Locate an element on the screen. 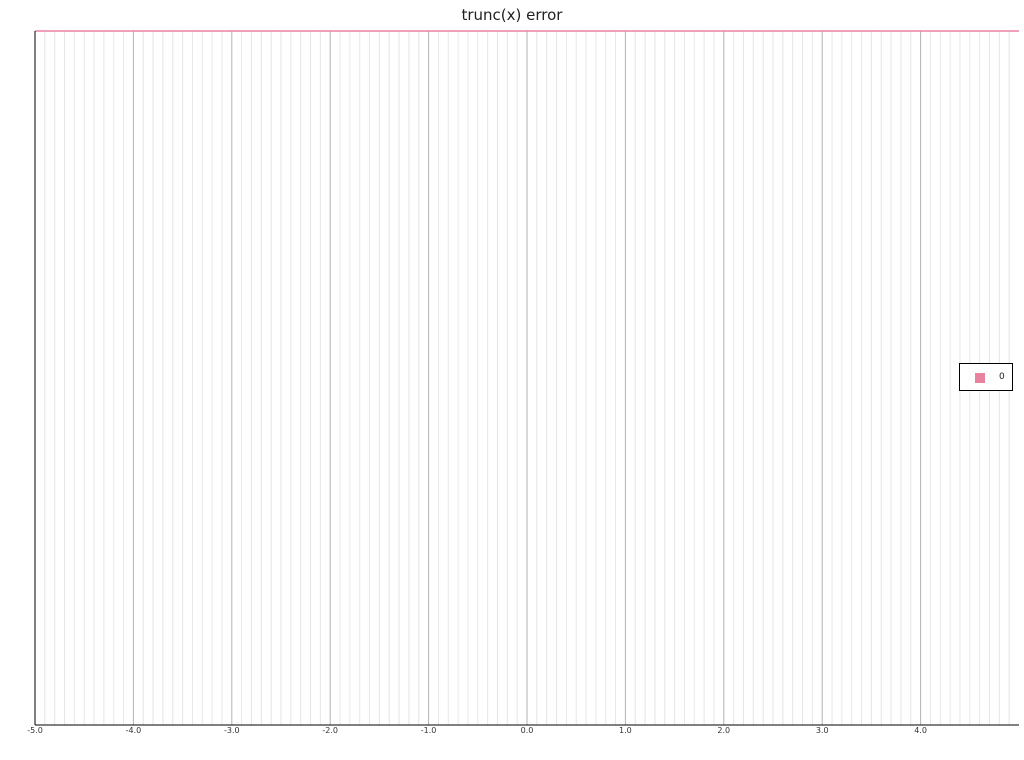 The width and height of the screenshot is (1024, 760). x-tick-label: 0.0 is located at coordinates (527, 730).